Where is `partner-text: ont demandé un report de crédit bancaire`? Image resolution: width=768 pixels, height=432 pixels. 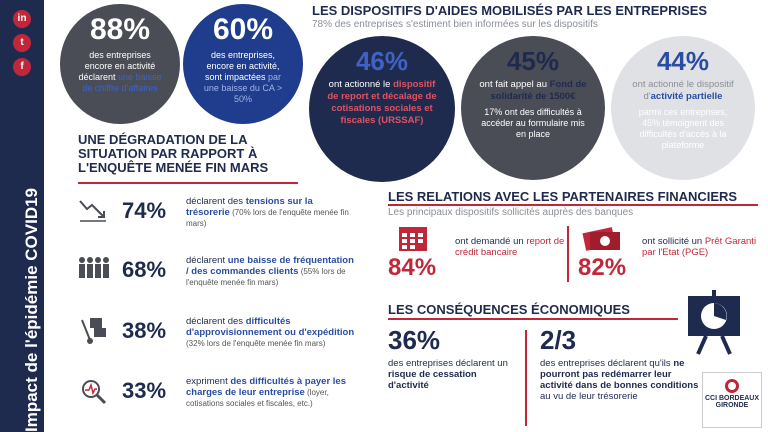 partner-text: ont demandé un report de crédit bancaire is located at coordinates (510, 247).